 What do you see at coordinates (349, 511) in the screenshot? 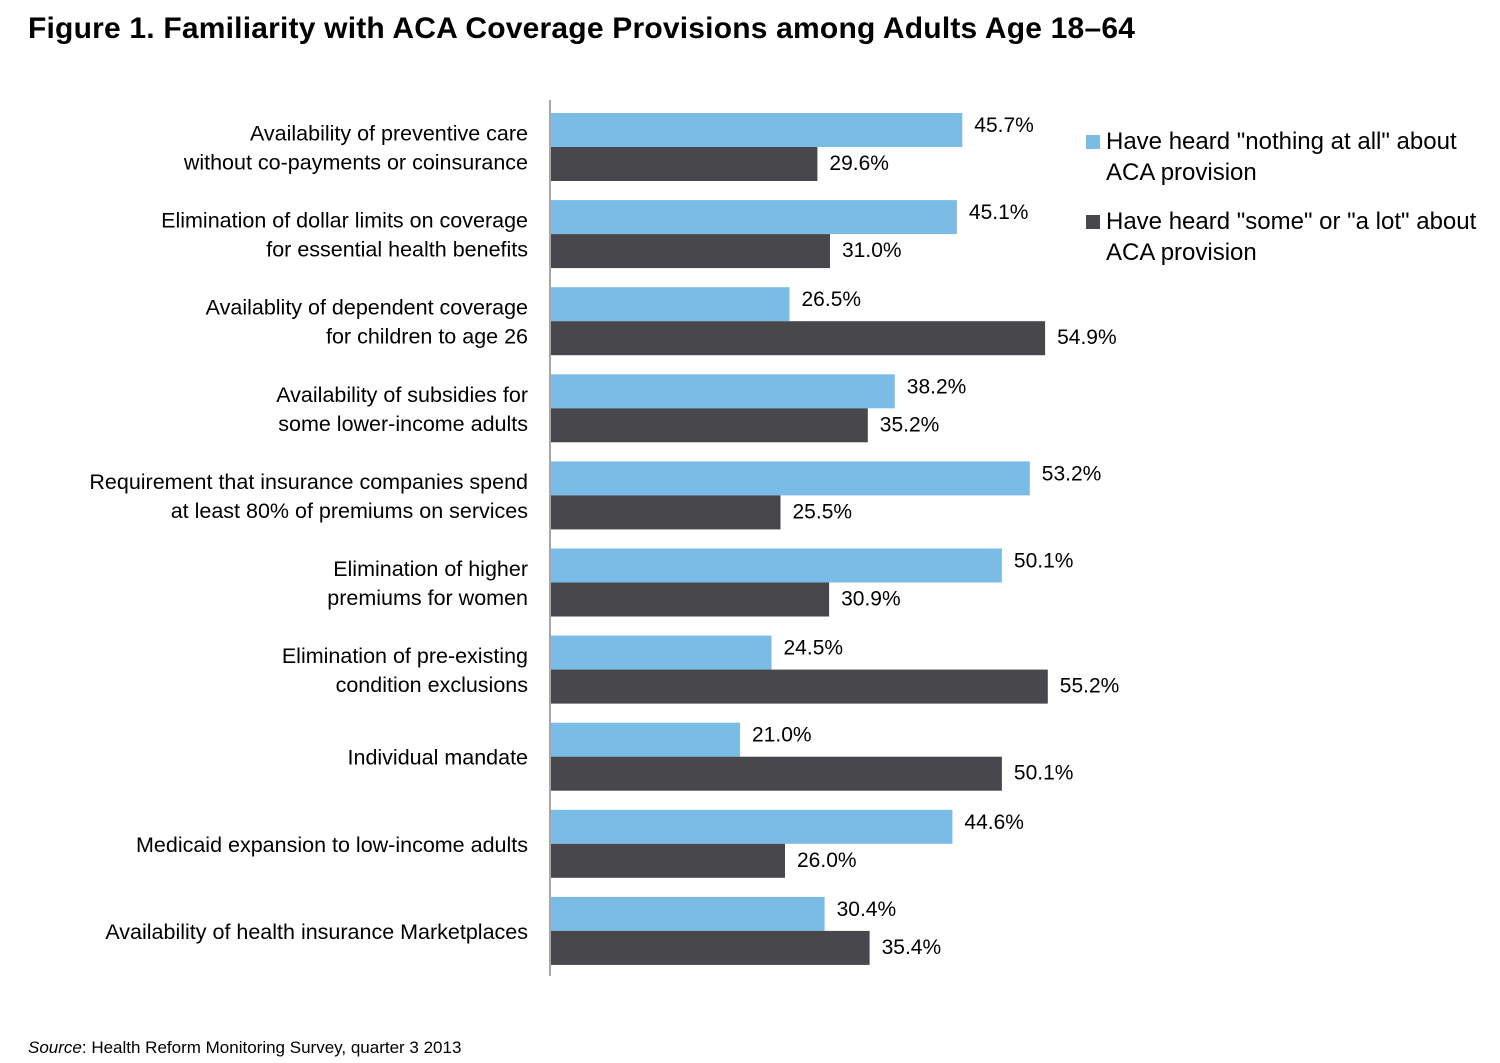
I see `category-label-4-line-1: at least 80% of premiums on services` at bounding box center [349, 511].